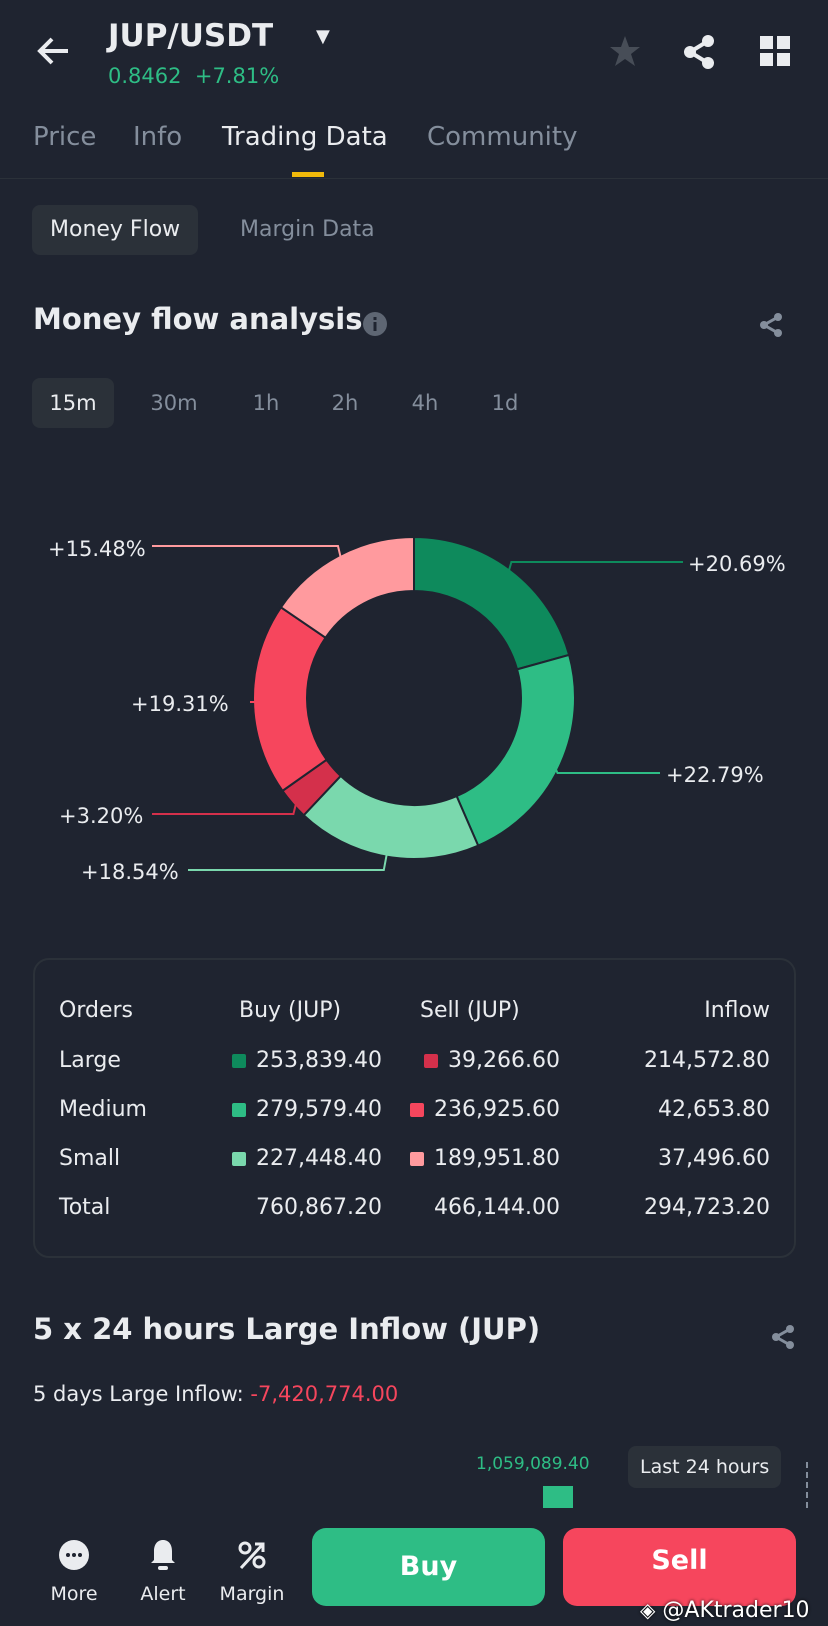 The width and height of the screenshot is (828, 1626). I want to click on timeframe-1d: 1d, so click(505, 403).